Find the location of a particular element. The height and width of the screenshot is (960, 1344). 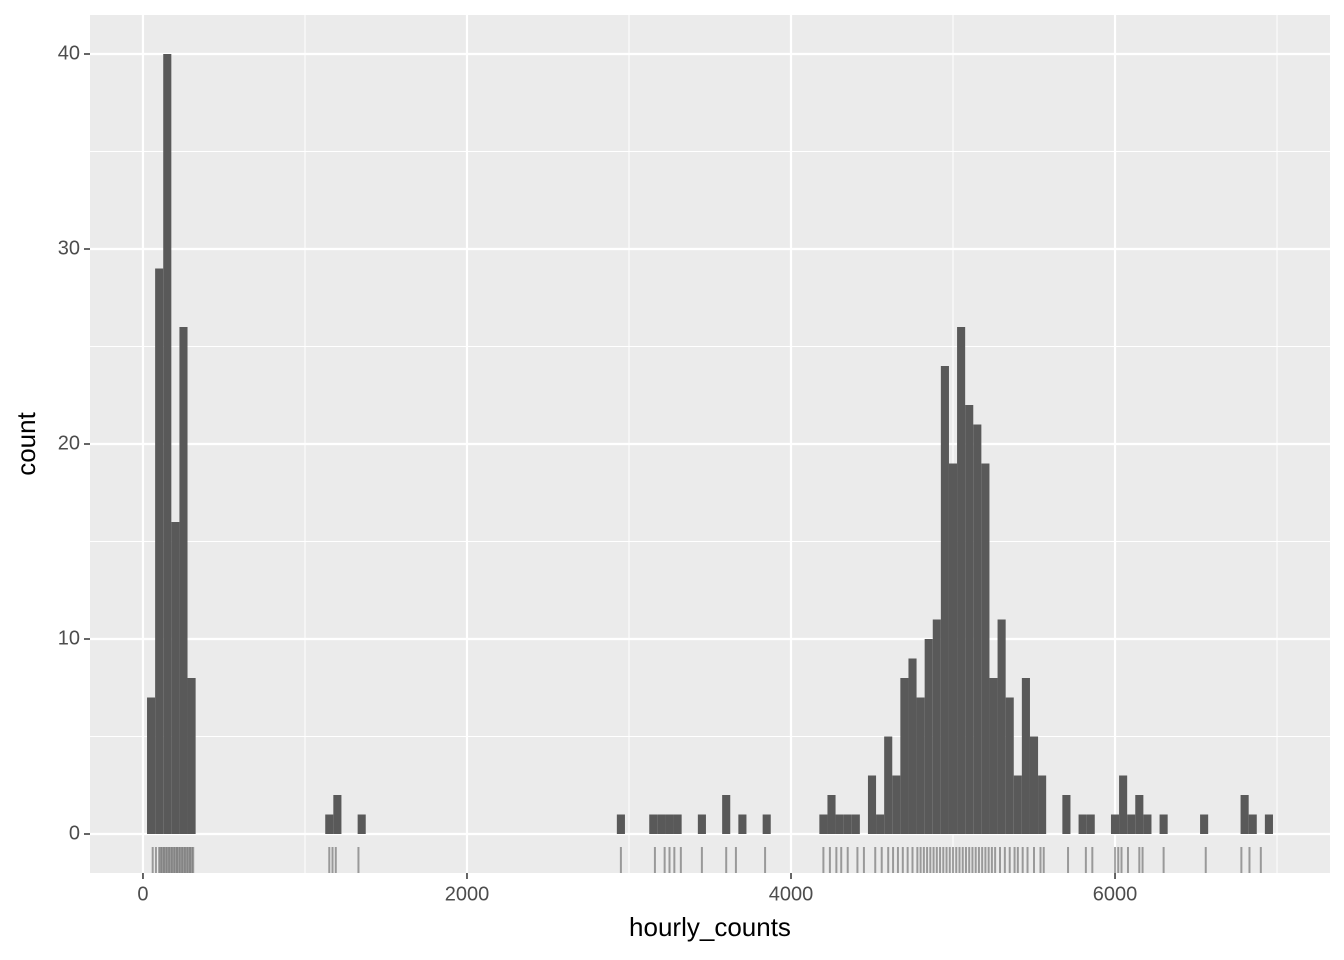

y-axis-title: count is located at coordinates (26, 443).